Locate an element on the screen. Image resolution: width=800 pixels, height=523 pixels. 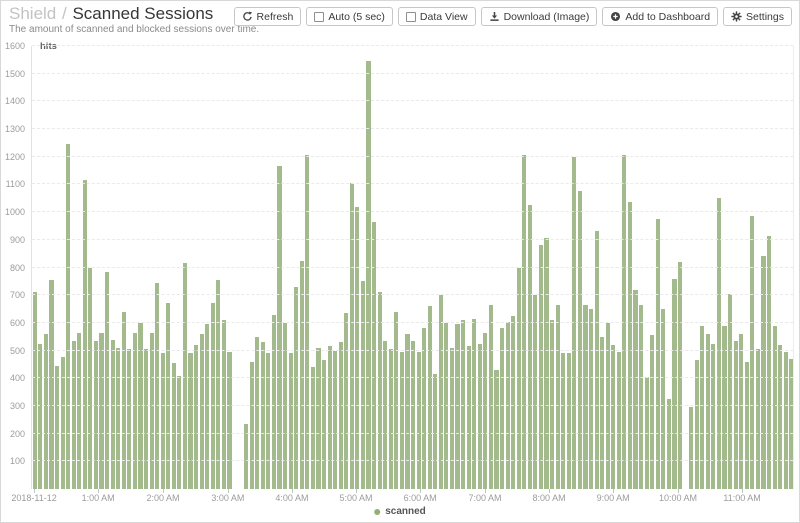
auto-refresh-checkbox is located at coordinates (319, 16).